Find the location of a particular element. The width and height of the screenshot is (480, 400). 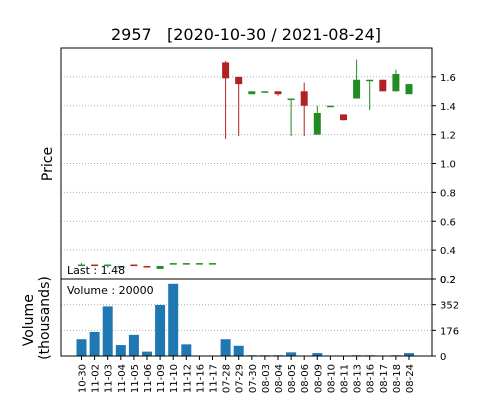

x-tick-label: 08-11 is located at coordinates (345, 378).